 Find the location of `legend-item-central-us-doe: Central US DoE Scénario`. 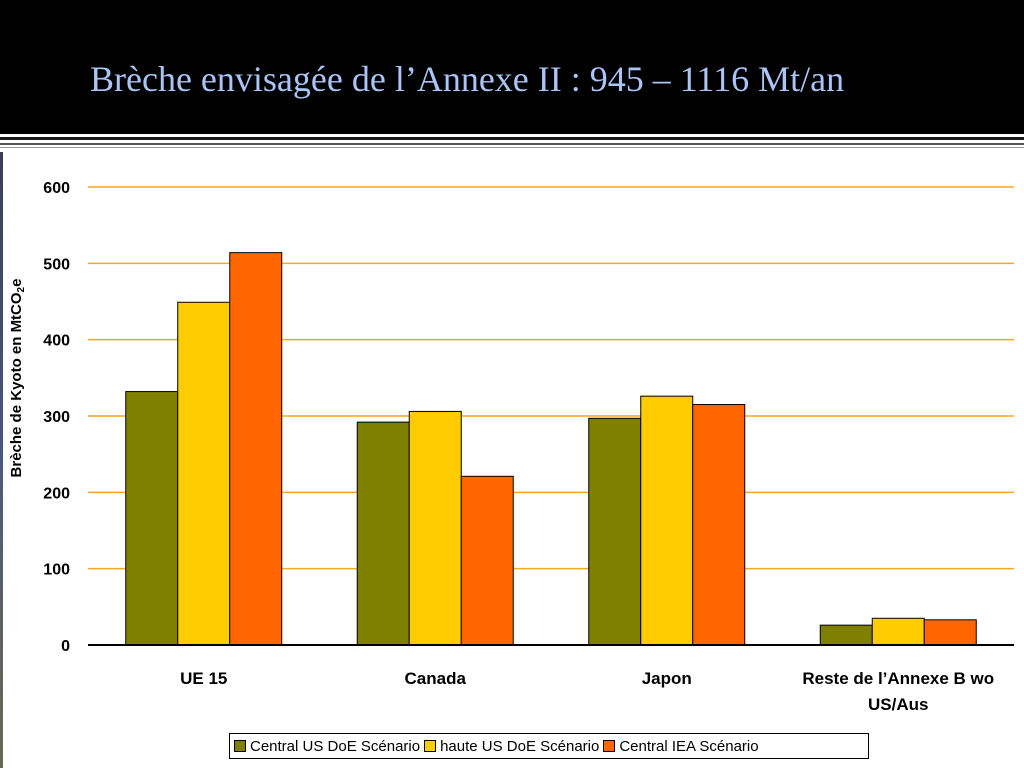

legend-item-central-us-doe: Central US DoE Scénario is located at coordinates (327, 746).